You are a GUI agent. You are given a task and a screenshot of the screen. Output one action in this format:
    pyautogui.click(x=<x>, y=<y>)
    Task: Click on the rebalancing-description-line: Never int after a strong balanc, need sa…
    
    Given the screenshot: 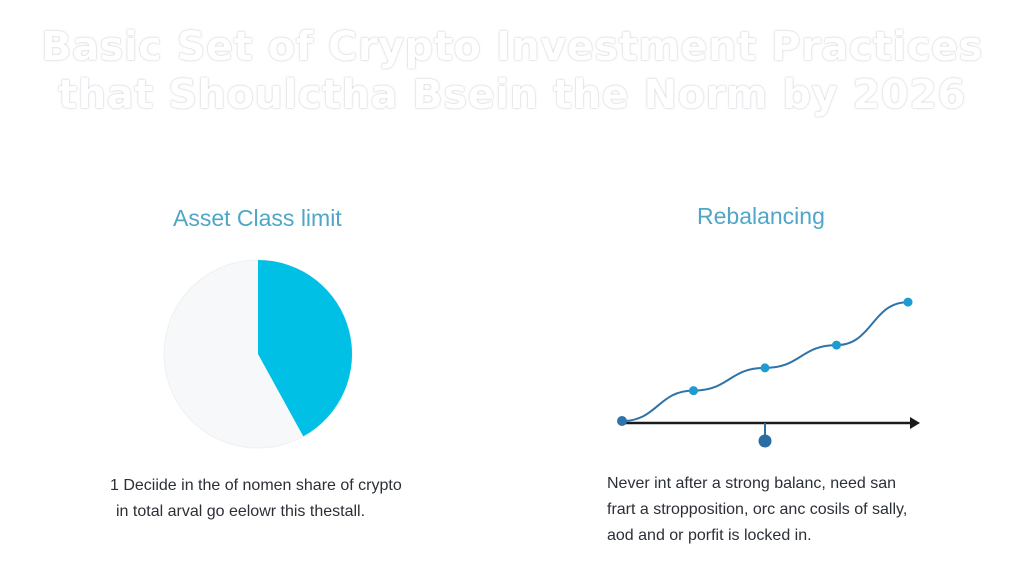 What is the action you would take?
    pyautogui.click(x=752, y=483)
    